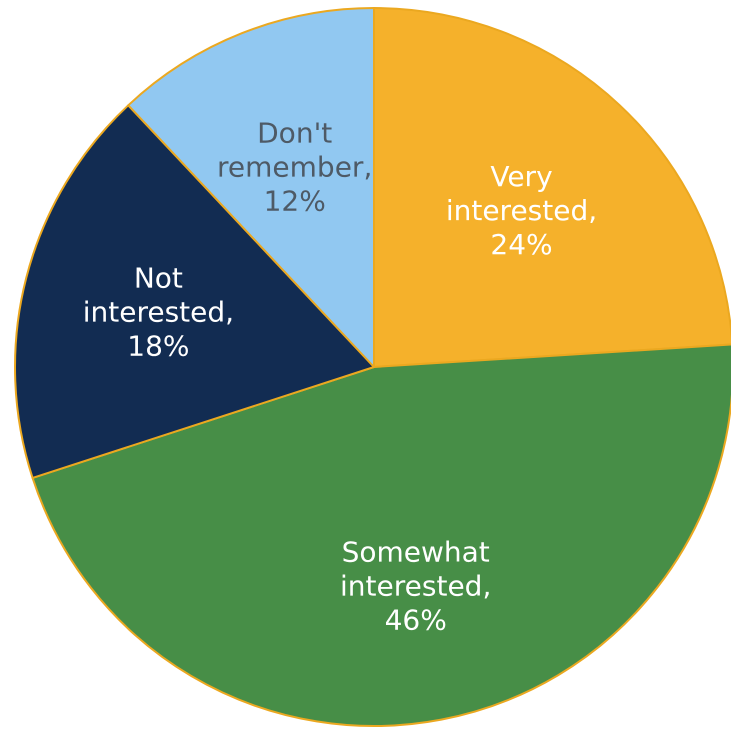 This screenshot has width=731, height=729. What do you see at coordinates (295, 201) in the screenshot?
I see `slice-label-line: 12%` at bounding box center [295, 201].